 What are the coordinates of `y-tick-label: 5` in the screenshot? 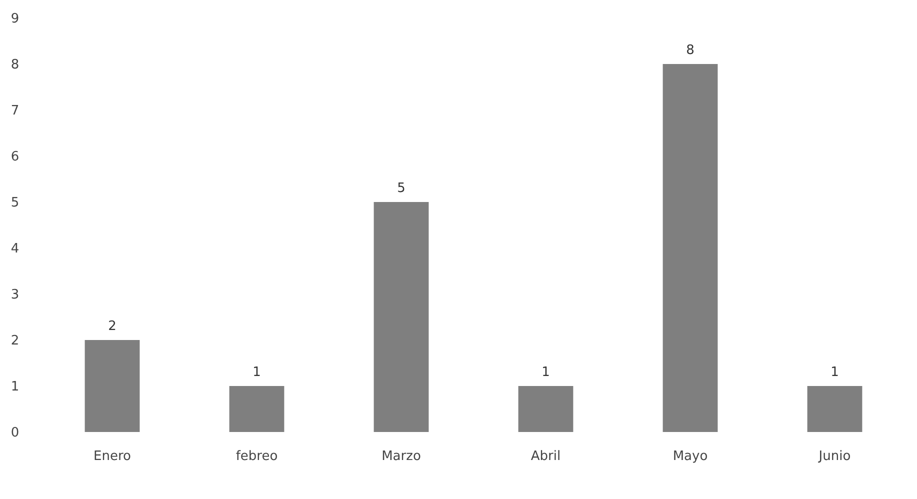 It's located at (15, 203).